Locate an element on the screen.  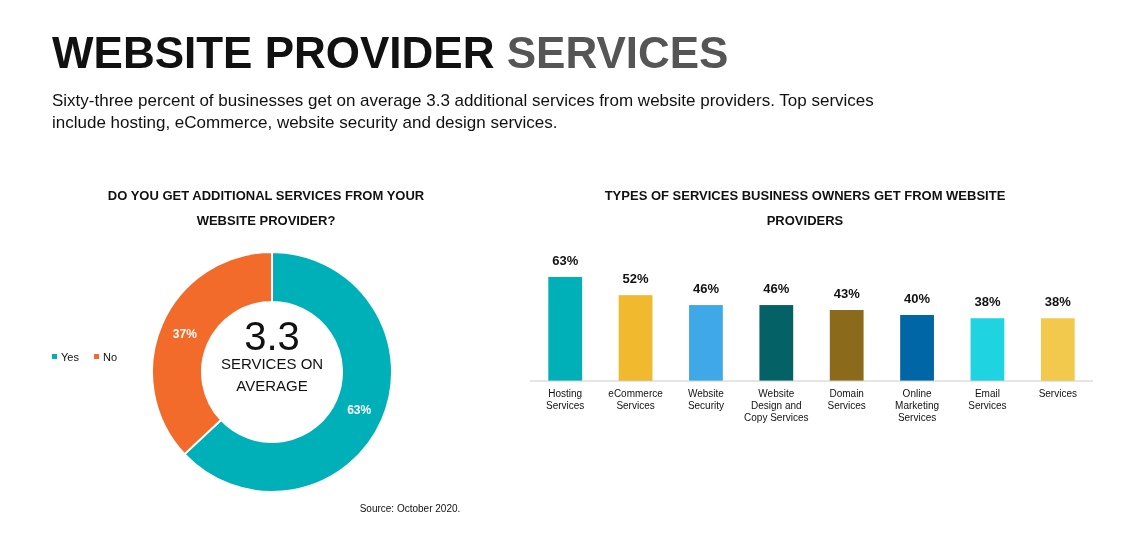
legend-label: Yes is located at coordinates (70, 357).